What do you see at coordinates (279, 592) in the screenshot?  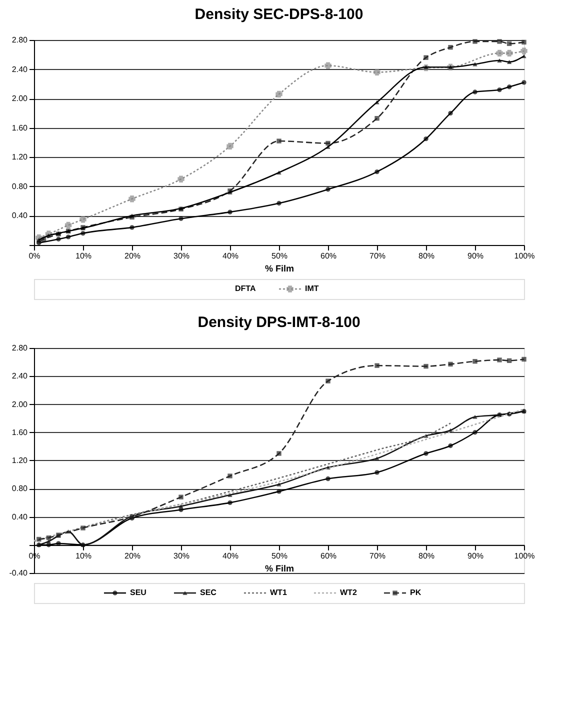 I see `legend-label: WT1` at bounding box center [279, 592].